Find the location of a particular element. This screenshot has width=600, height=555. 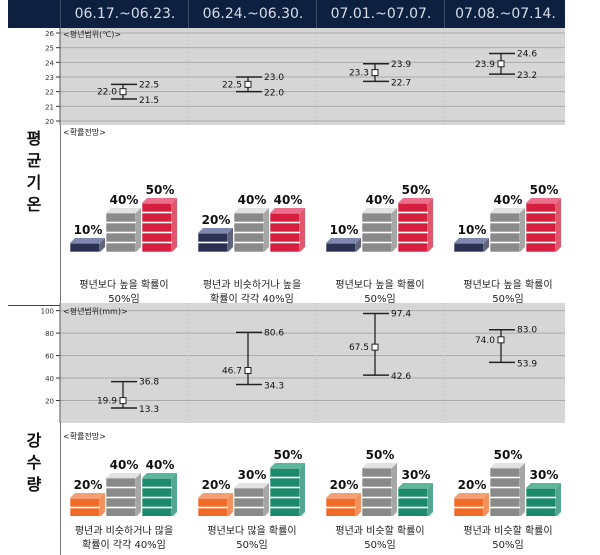

precipitation-prob-chart: 20% 40% 40% 20% 30% 50% 20% 50% 30% 20% 50% 30% is located at coordinates (315, 482).